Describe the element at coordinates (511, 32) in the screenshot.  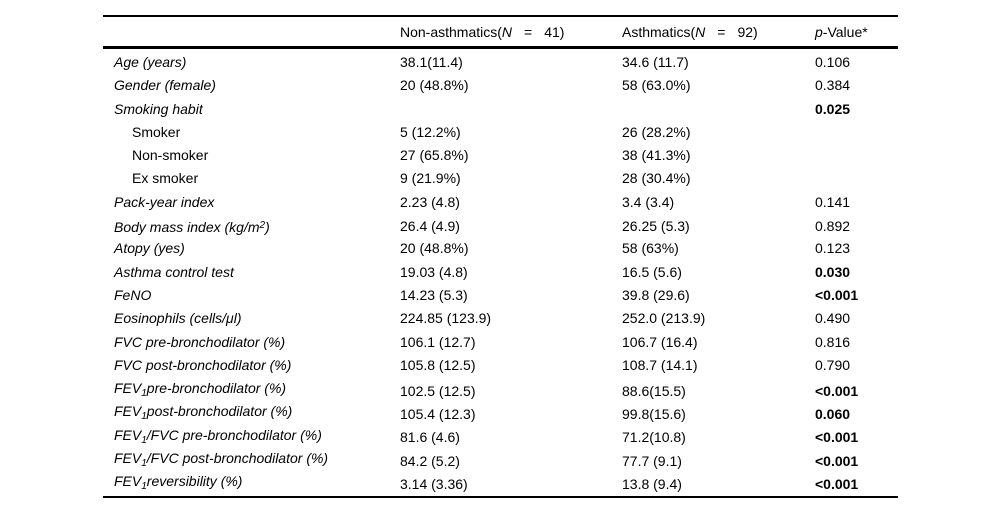
I see `header-col-nonasthmatics: Non-asthmatics(N = 41)` at that location.